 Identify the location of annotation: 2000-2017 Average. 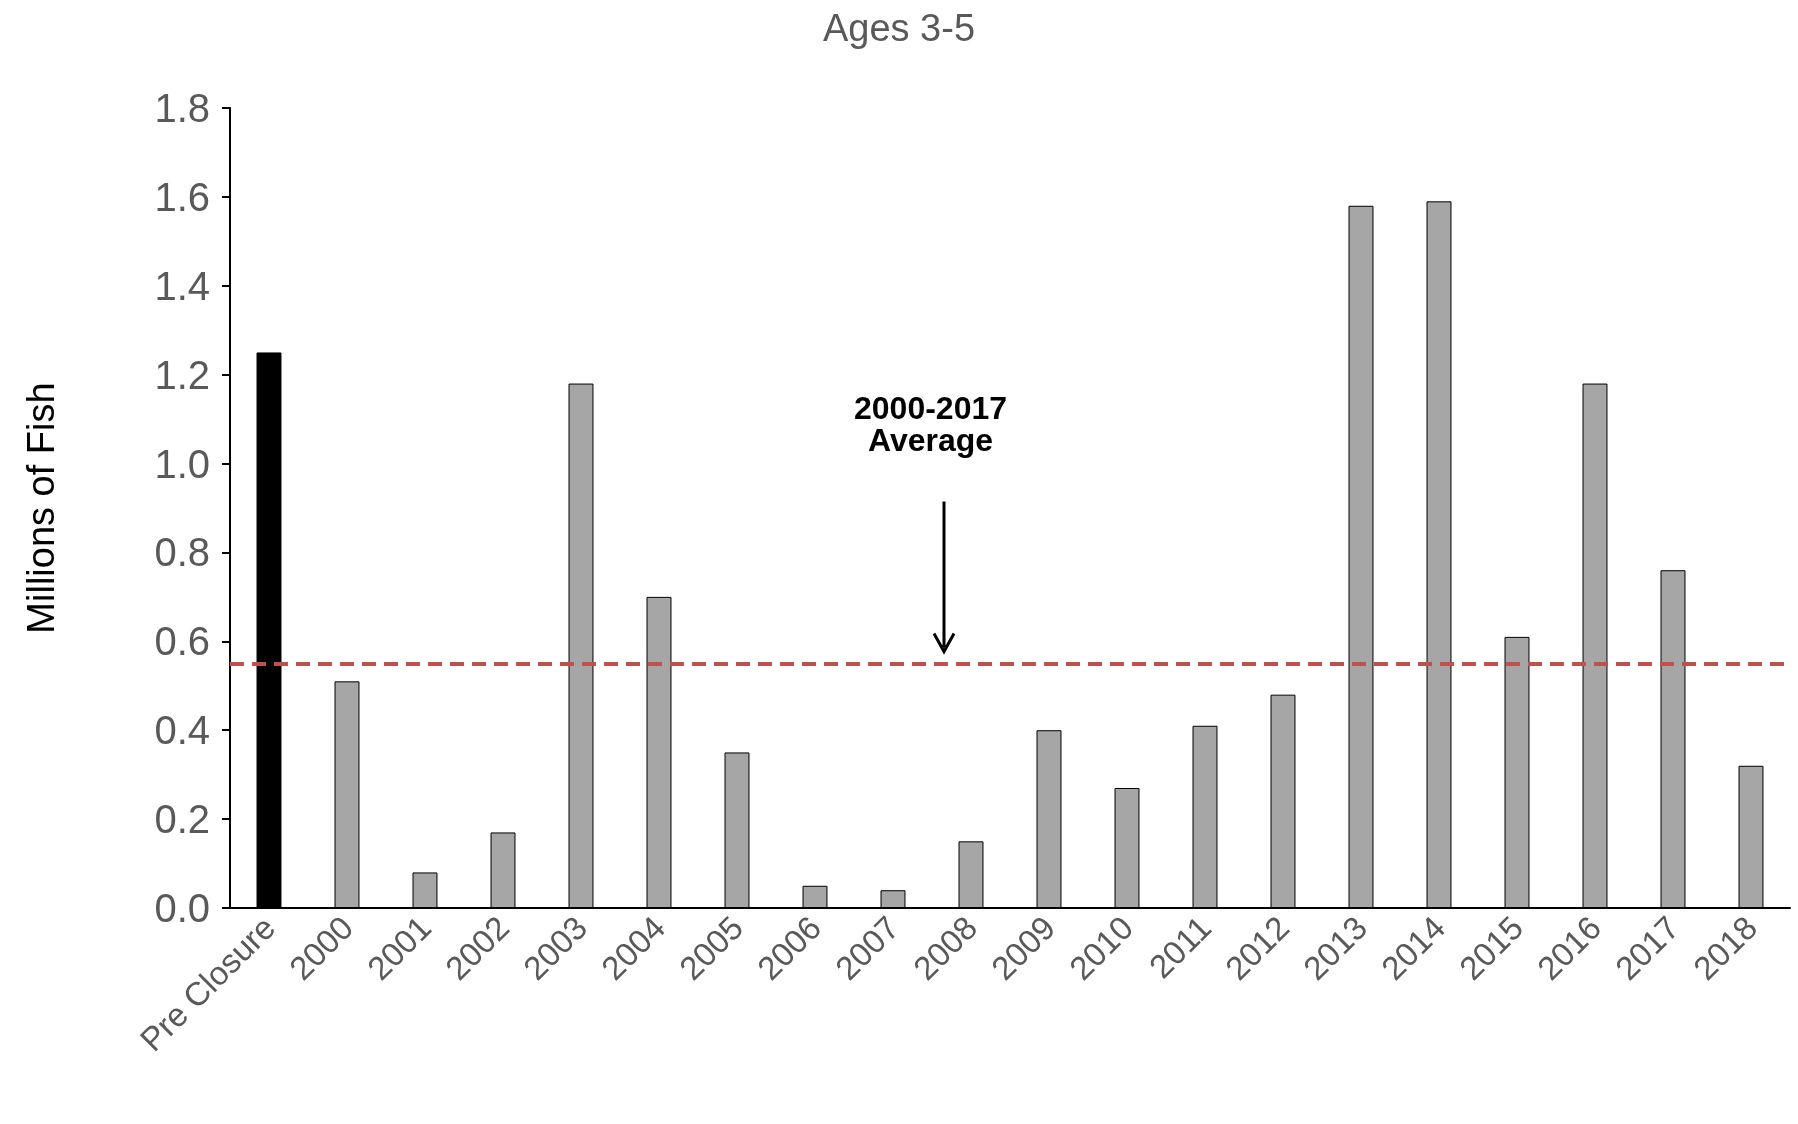
(931, 423).